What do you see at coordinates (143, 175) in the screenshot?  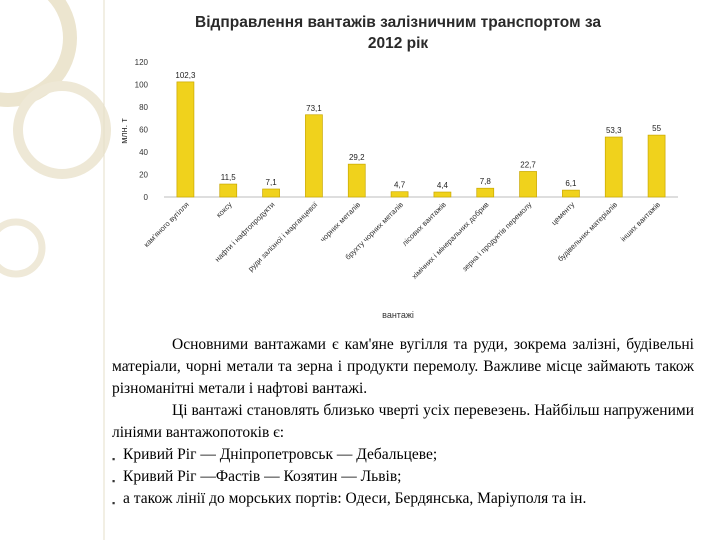 I see `y-tick-label: 20` at bounding box center [143, 175].